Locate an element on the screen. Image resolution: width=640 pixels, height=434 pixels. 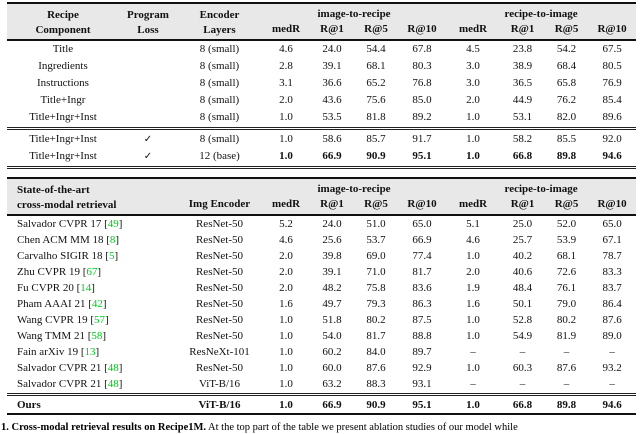
column-header-img-encoder: Img Encoder is located at coordinates (219, 204).